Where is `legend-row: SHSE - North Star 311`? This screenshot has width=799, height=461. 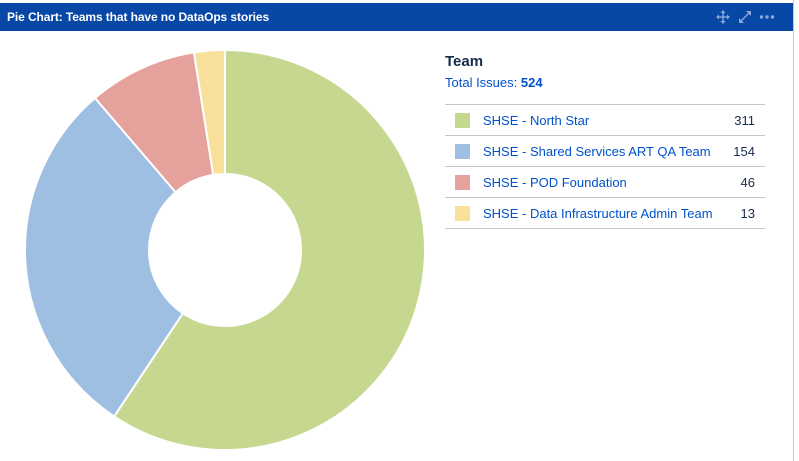 legend-row: SHSE - North Star 311 is located at coordinates (605, 120).